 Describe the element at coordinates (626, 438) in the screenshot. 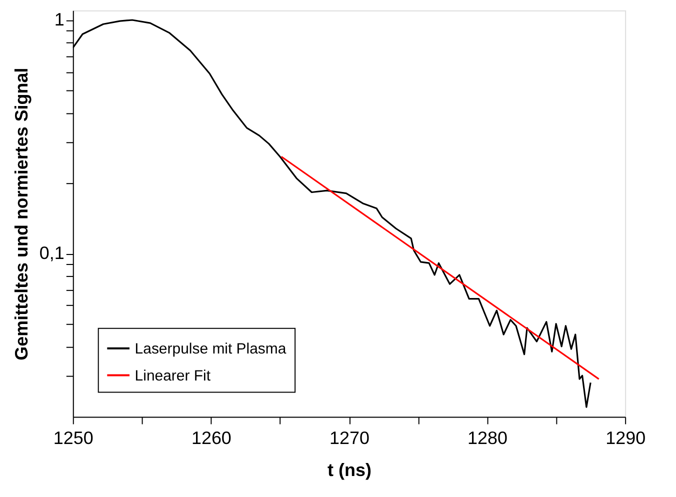

I see `x-tick-label: 1290` at that location.